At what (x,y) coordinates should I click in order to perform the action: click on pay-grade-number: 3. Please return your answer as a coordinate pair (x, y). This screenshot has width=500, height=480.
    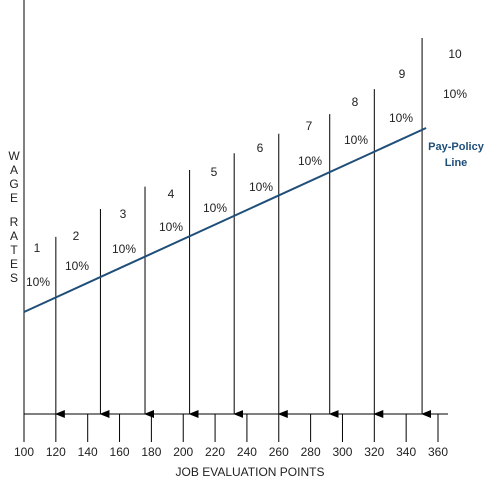
    Looking at the image, I should click on (123, 214).